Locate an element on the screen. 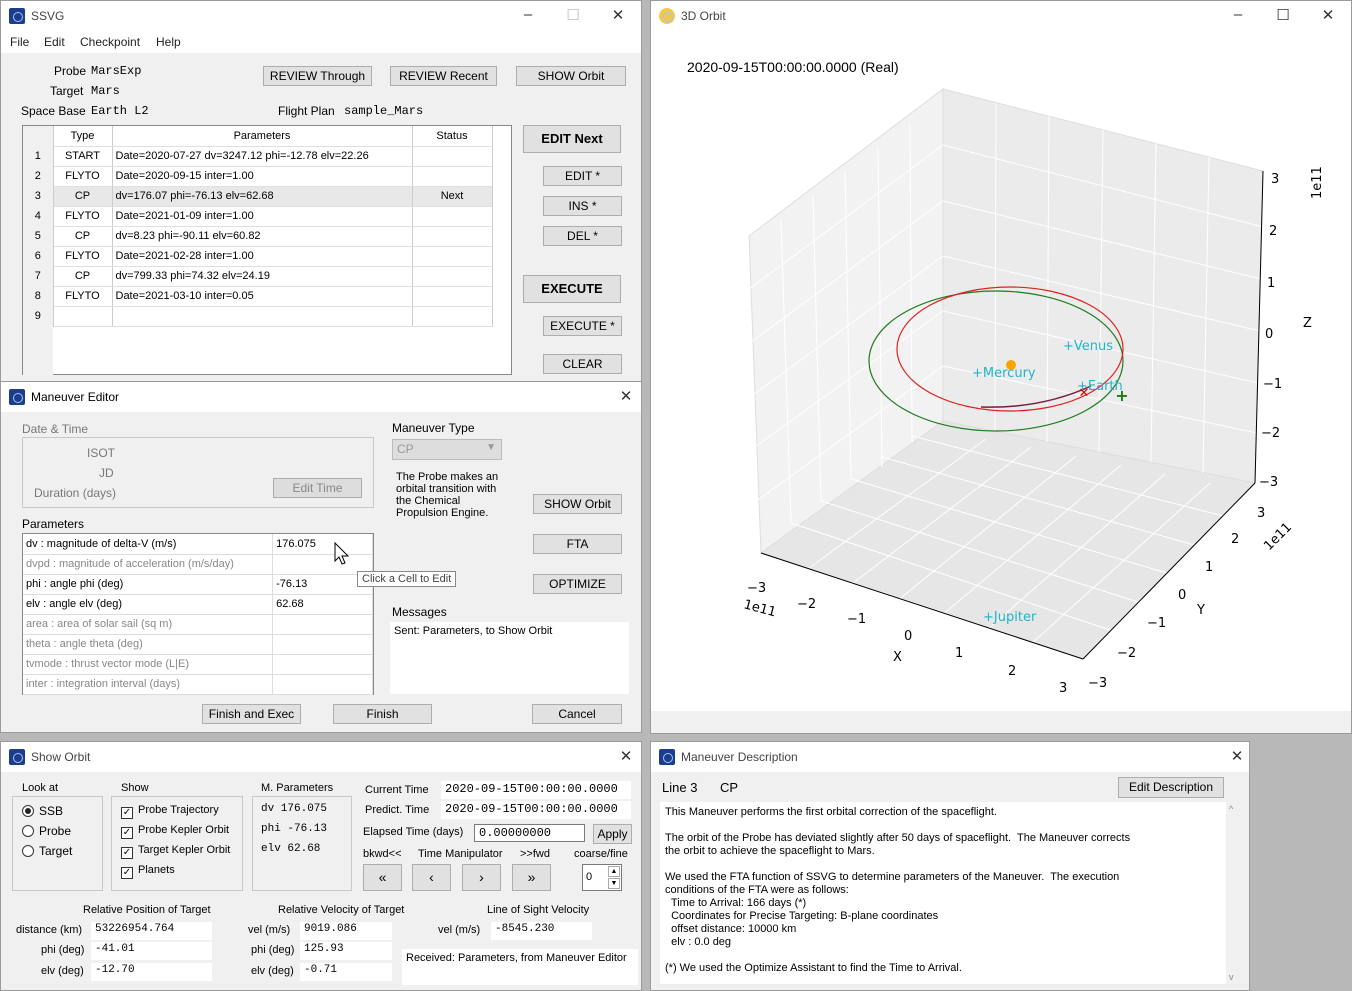 This screenshot has height=991, width=1352. clear-button: CLEAR is located at coordinates (582, 364).